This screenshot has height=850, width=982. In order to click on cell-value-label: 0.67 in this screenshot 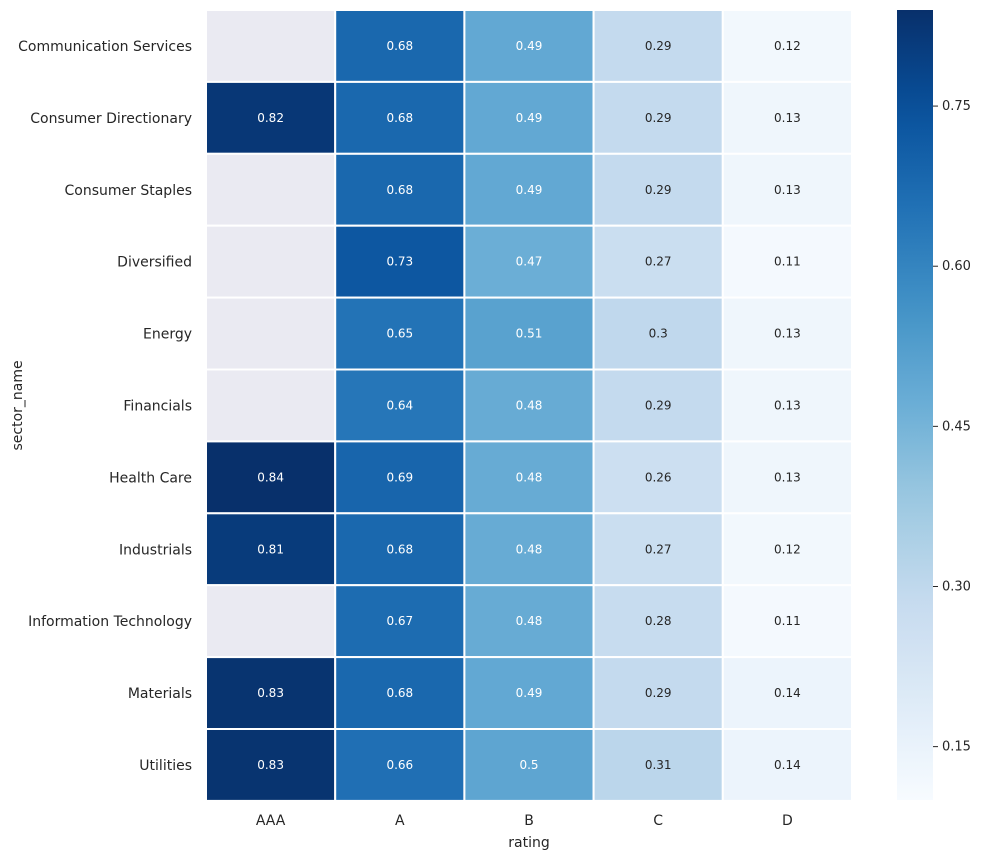, I will do `click(399, 621)`.